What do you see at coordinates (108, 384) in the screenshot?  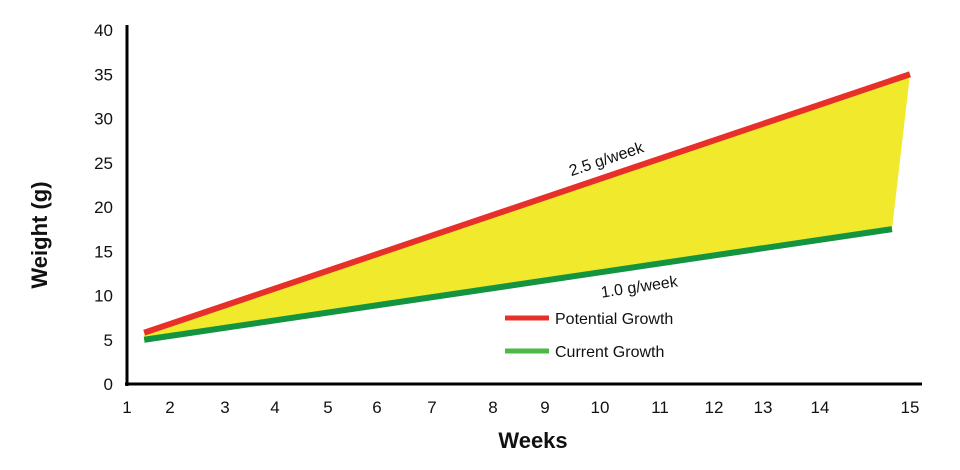 I see `y-tick-label: 0` at bounding box center [108, 384].